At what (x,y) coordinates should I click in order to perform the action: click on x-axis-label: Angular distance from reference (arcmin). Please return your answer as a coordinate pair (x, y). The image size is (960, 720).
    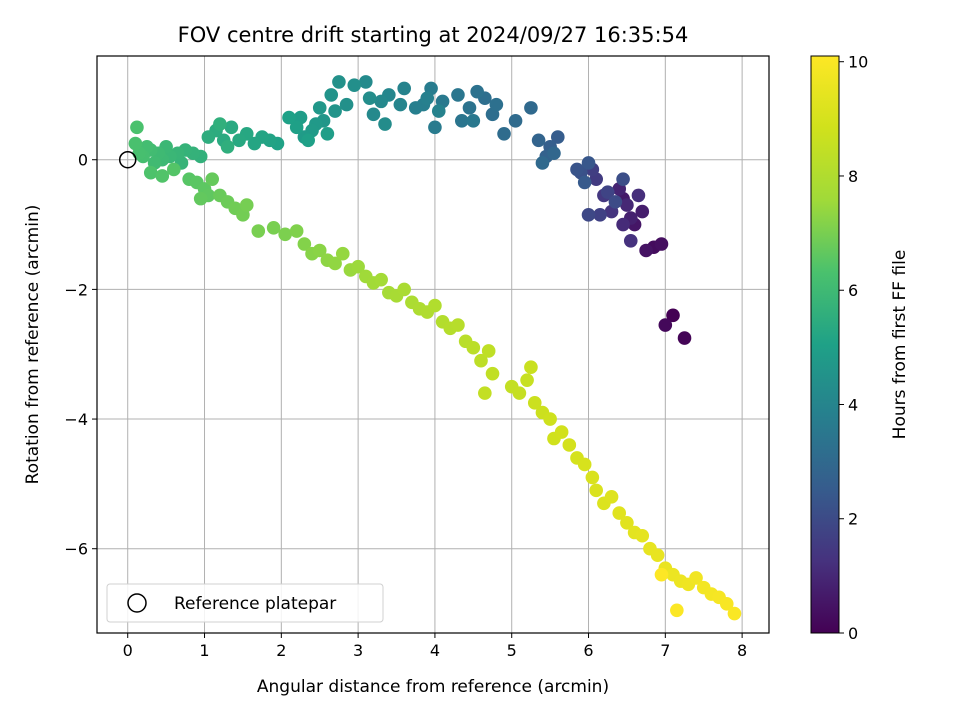
    Looking at the image, I should click on (433, 687).